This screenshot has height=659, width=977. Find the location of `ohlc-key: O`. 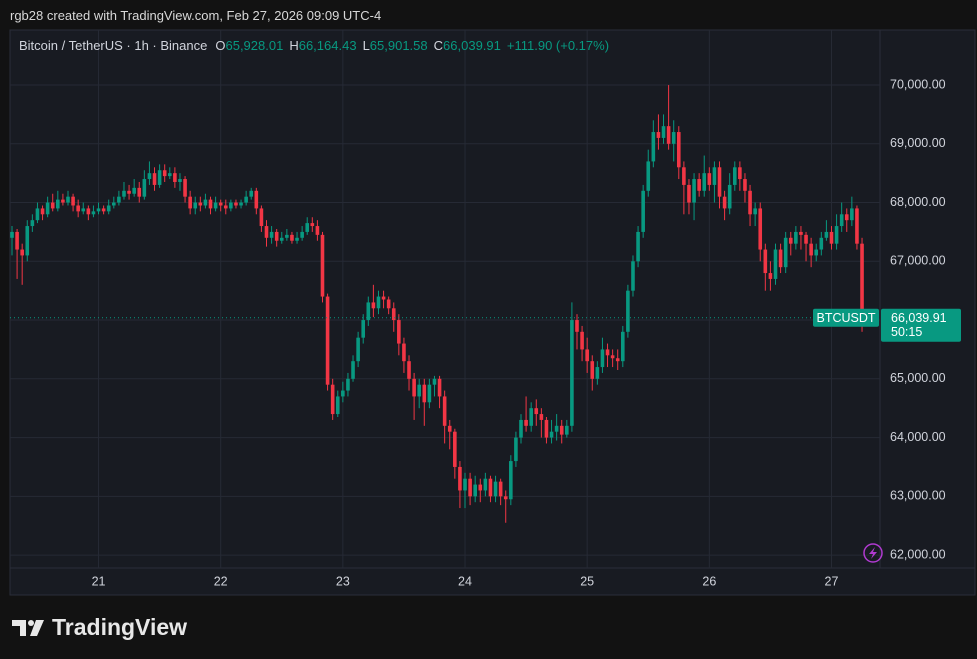

ohlc-key: O is located at coordinates (220, 45).